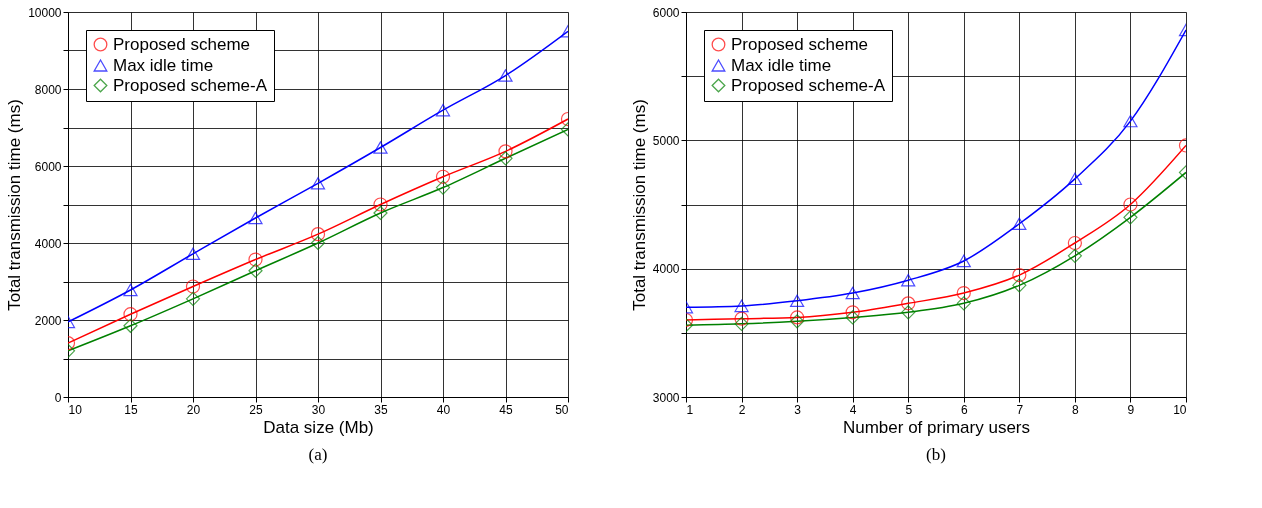 The image size is (1262, 508). What do you see at coordinates (58, 397) in the screenshot?
I see `y-tick-label: 0` at bounding box center [58, 397].